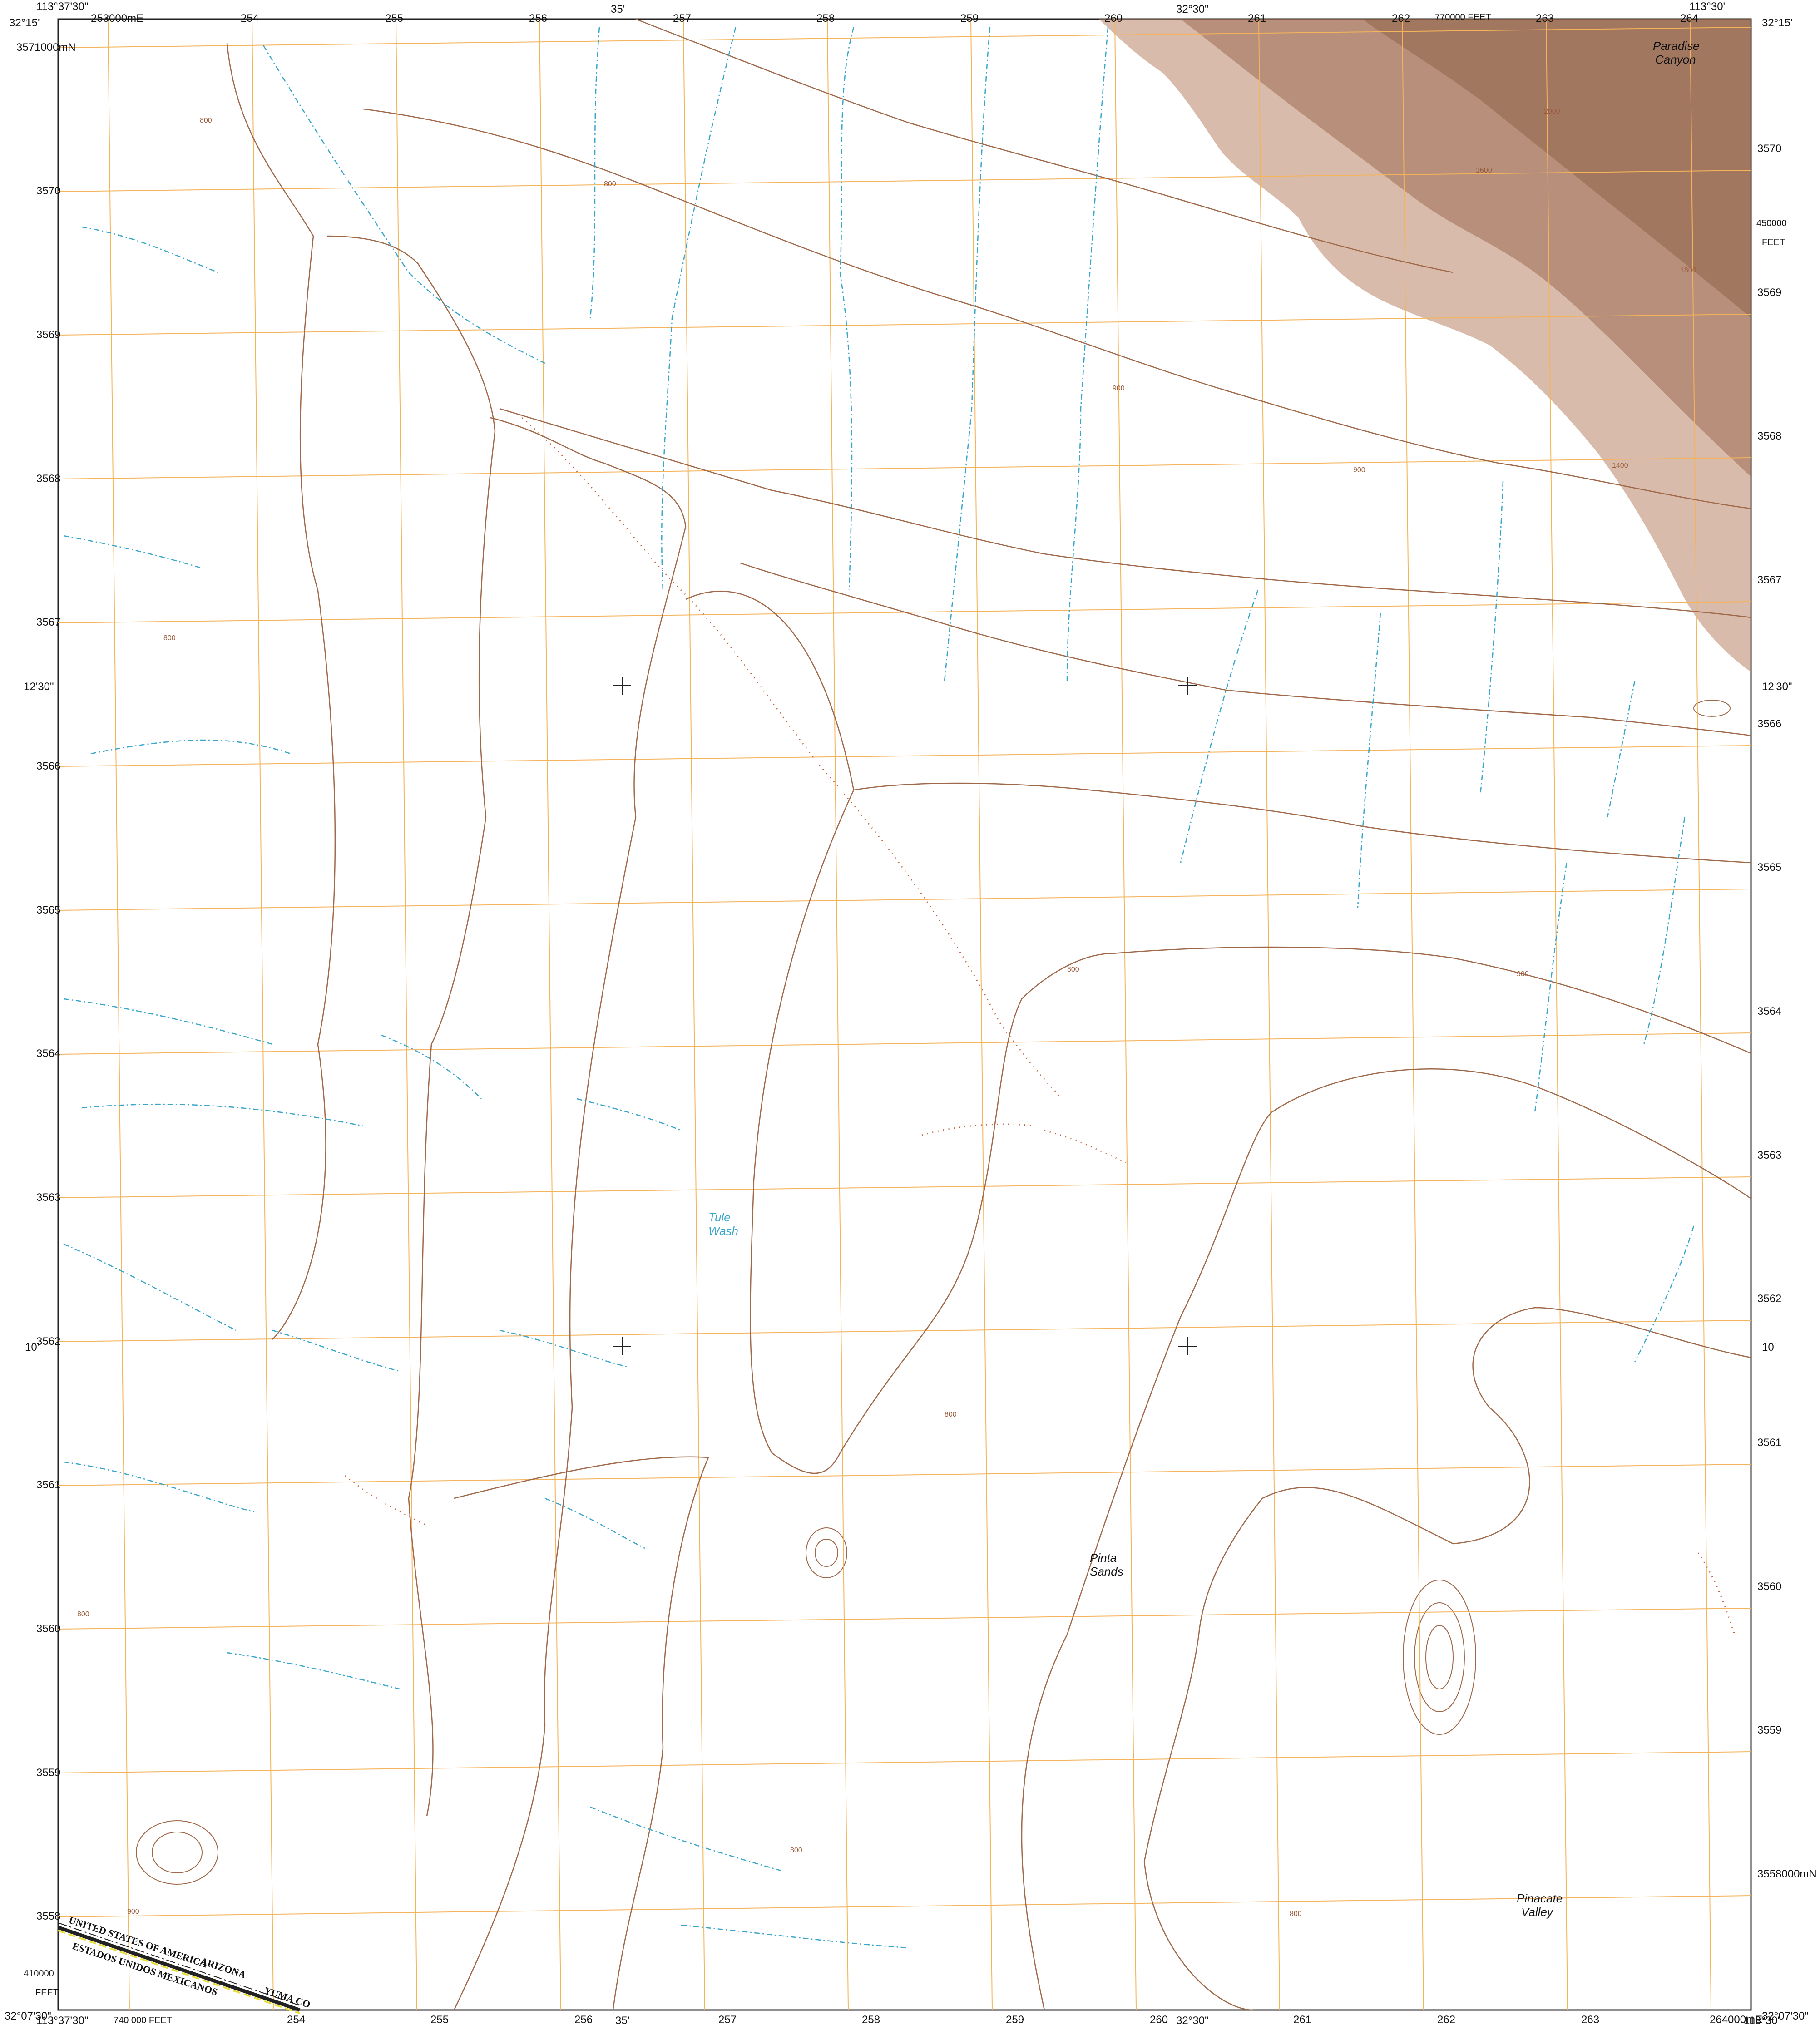 The width and height of the screenshot is (1820, 2025). Describe the element at coordinates (47, 1993) in the screenshot. I see `feet-left-unit: FEET` at that location.